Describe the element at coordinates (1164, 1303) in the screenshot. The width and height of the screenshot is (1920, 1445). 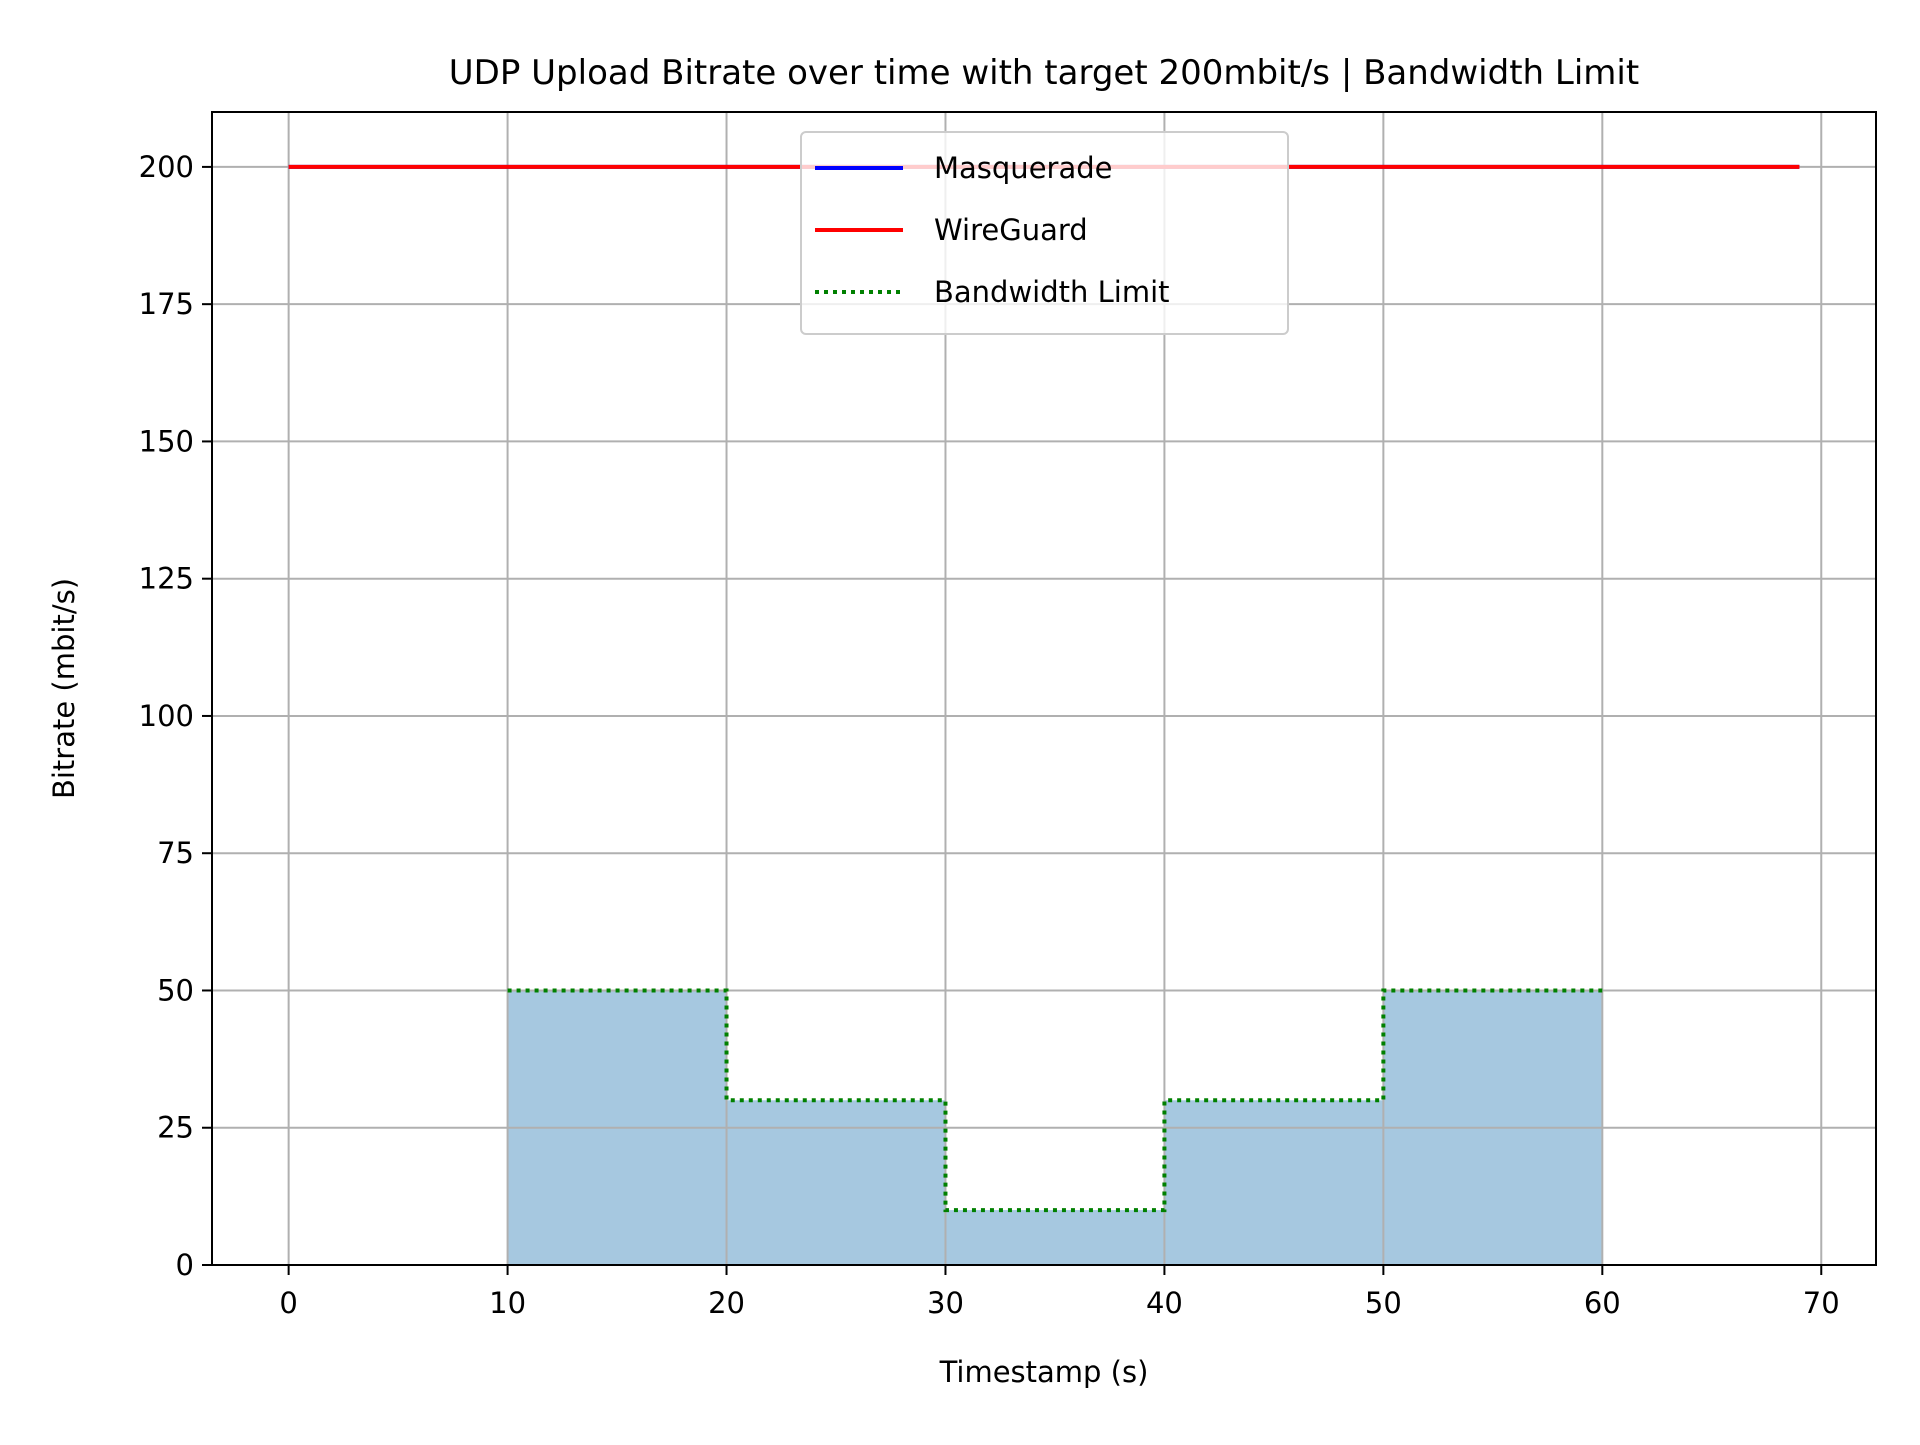
I see `x-tick-label: 40` at that location.